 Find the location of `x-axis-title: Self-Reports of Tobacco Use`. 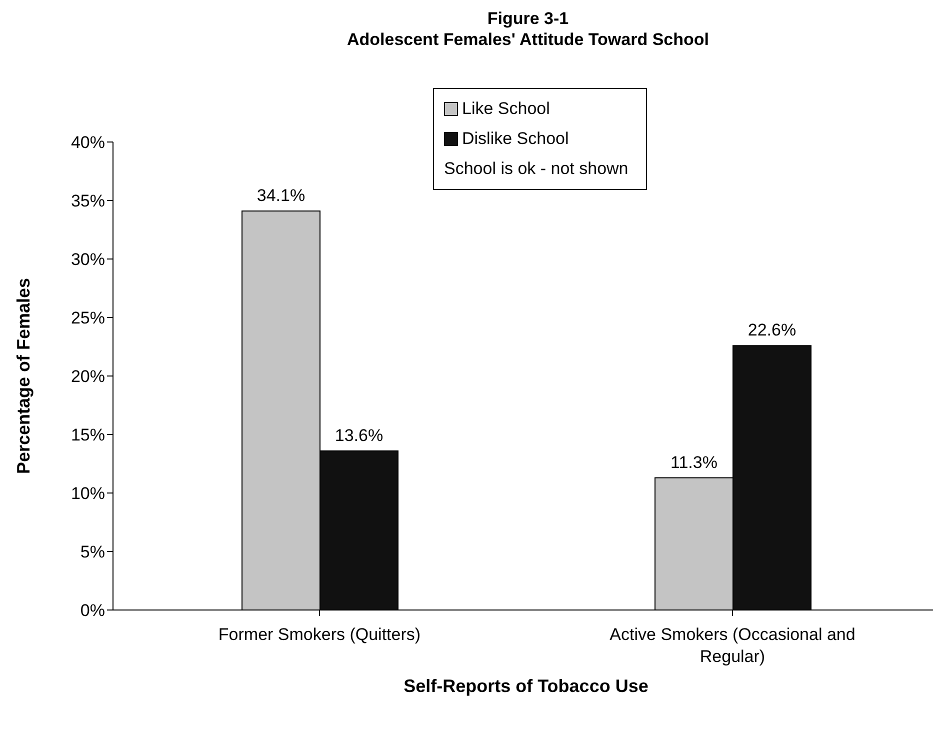

x-axis-title: Self-Reports of Tobacco Use is located at coordinates (526, 686).